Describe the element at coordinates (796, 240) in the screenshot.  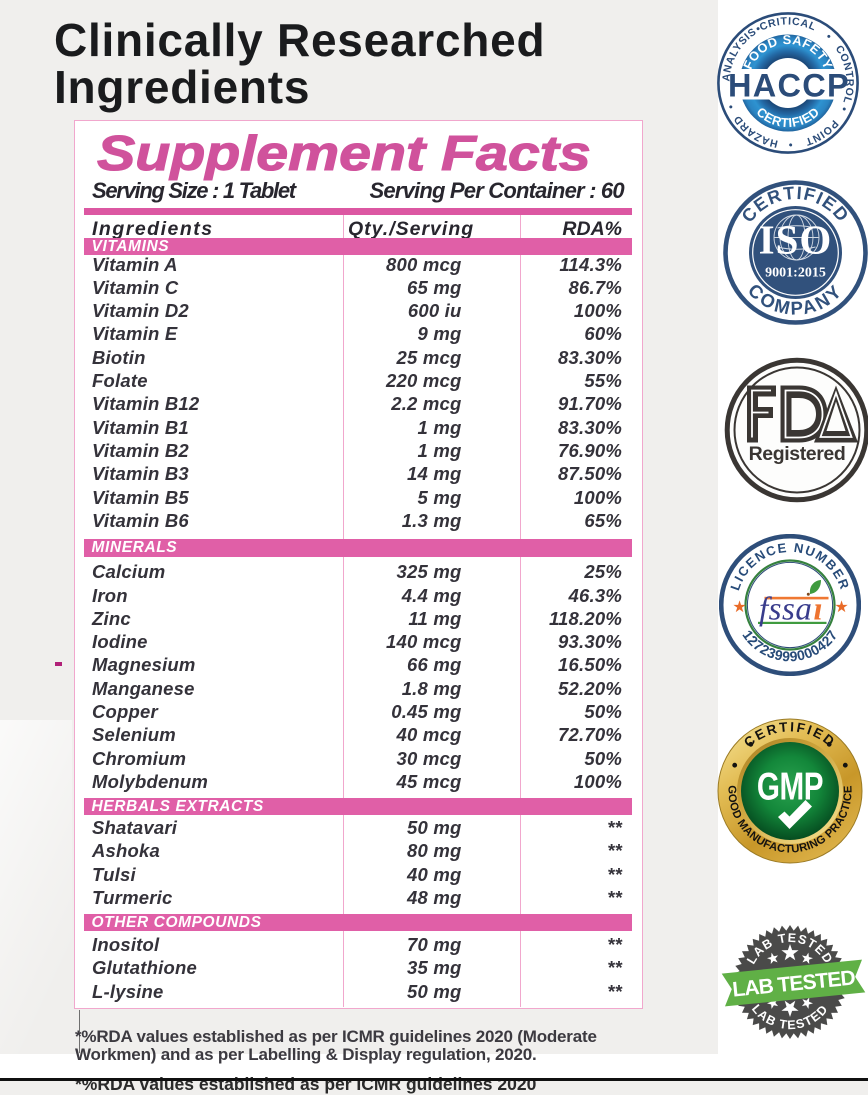
I see `svg-text: ISO` at that location.